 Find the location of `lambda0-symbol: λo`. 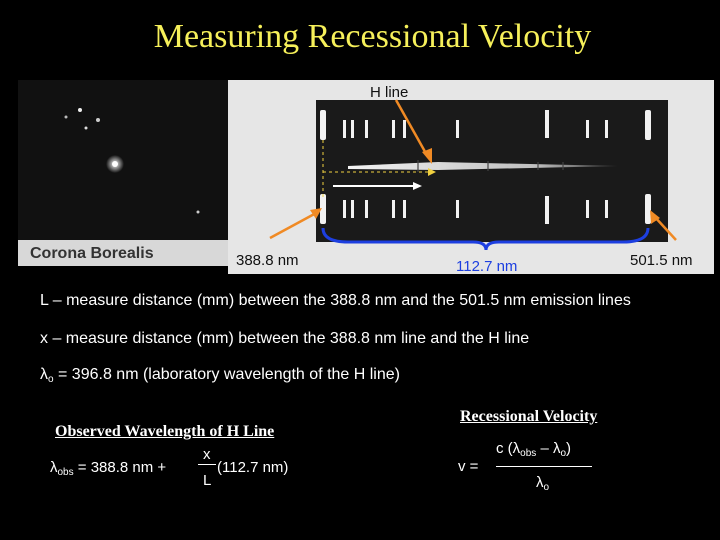

lambda0-symbol: λo is located at coordinates (47, 375).